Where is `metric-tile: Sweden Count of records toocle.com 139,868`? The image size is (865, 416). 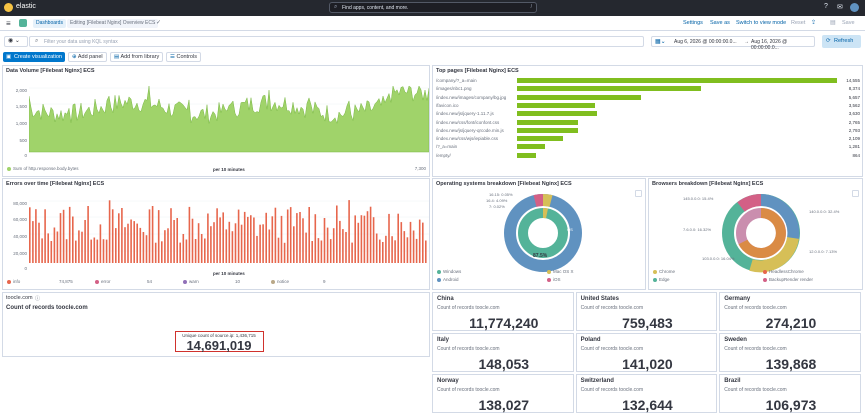
metric-tile: Sweden Count of records toocle.com 139,868 is located at coordinates (790, 352).